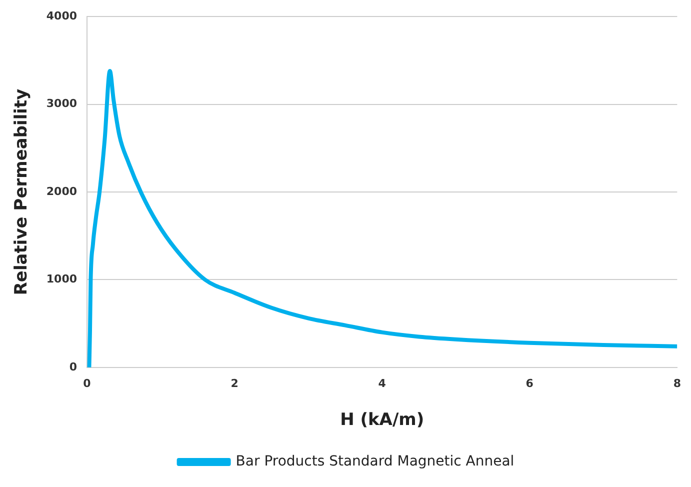  Describe the element at coordinates (62, 279) in the screenshot. I see `y-tick-label: 1000` at that location.